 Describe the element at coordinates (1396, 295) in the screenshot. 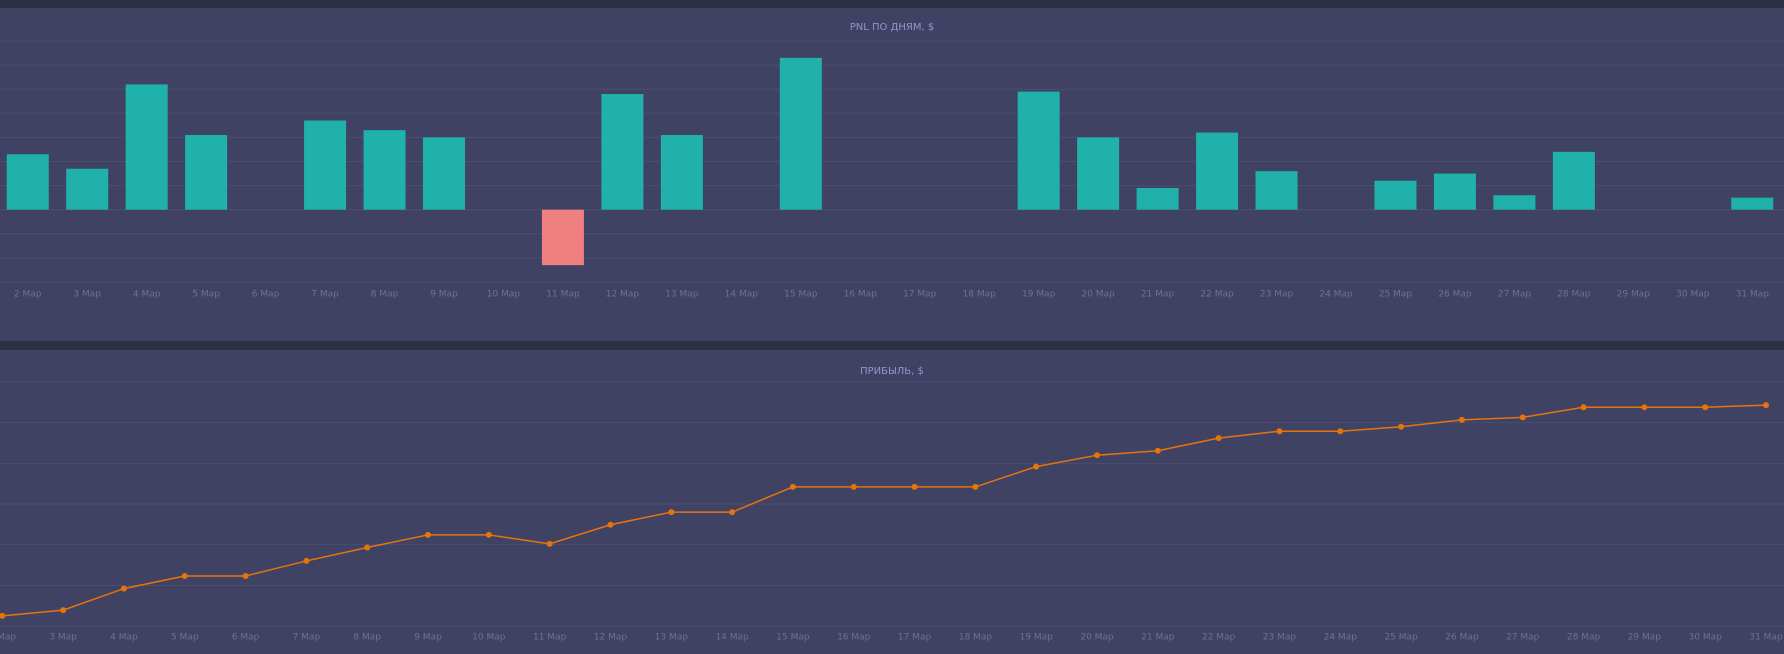

I see `x-tick-label: 25 Мар` at that location.